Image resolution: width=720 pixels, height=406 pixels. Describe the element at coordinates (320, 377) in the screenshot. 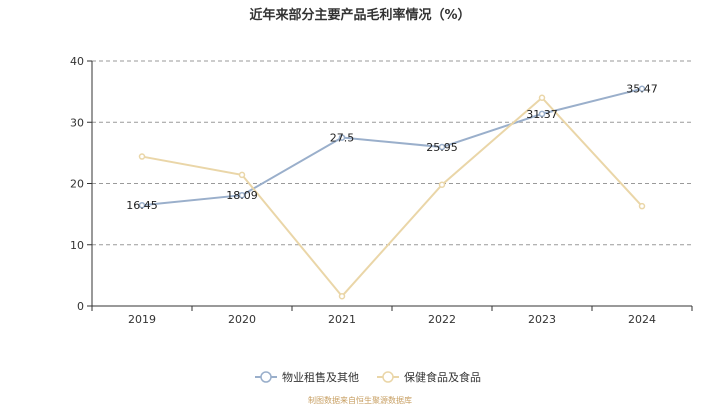

I see `legend-label: 物业租售及其他` at that location.